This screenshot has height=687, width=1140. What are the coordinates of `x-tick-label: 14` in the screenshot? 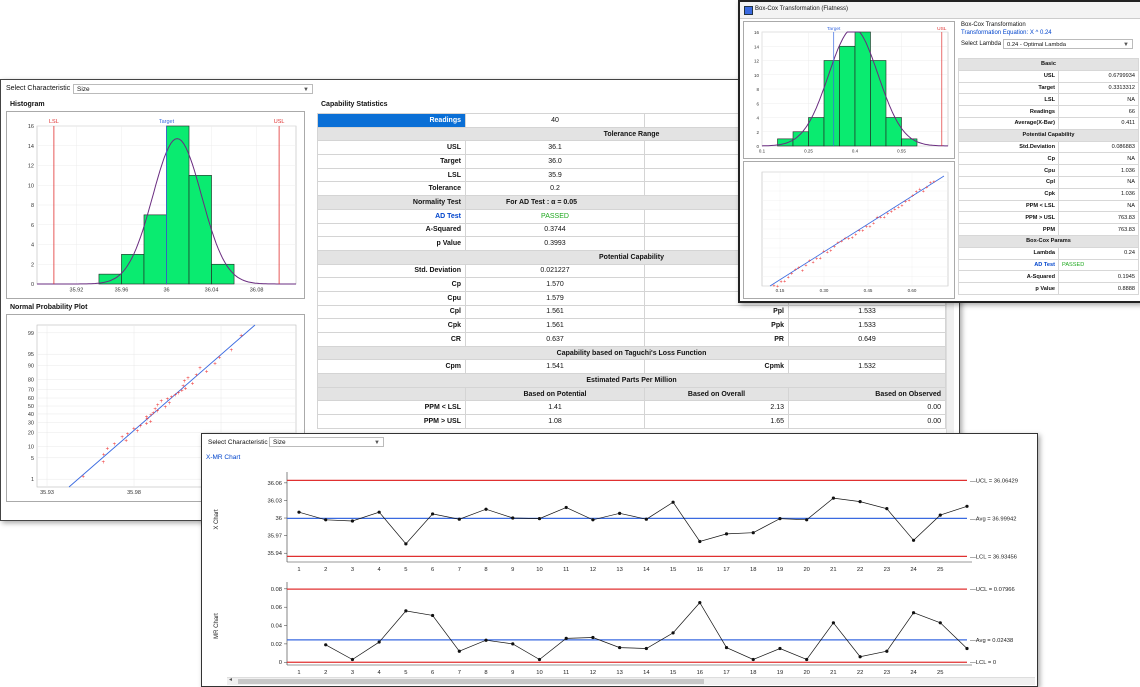 It's located at (646, 673).